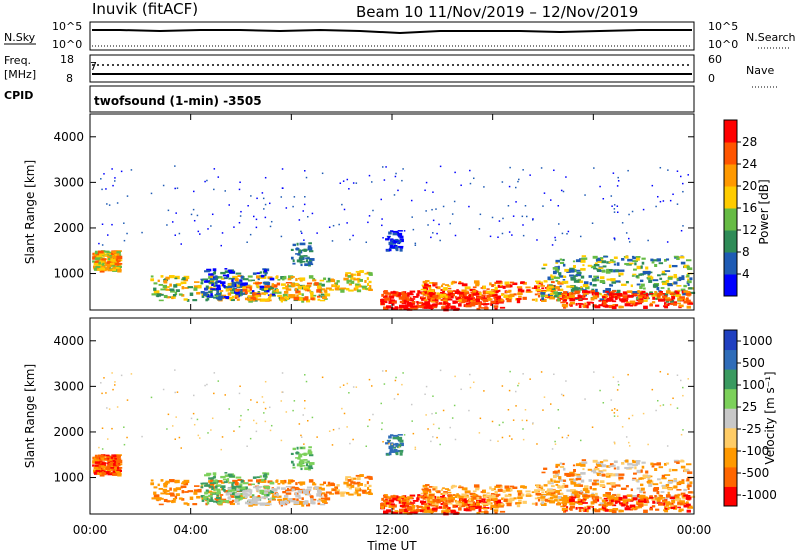 Image resolution: width=800 pixels, height=554 pixels. What do you see at coordinates (752, 429) in the screenshot?
I see `colorbar-tick-label: -25` at bounding box center [752, 429].